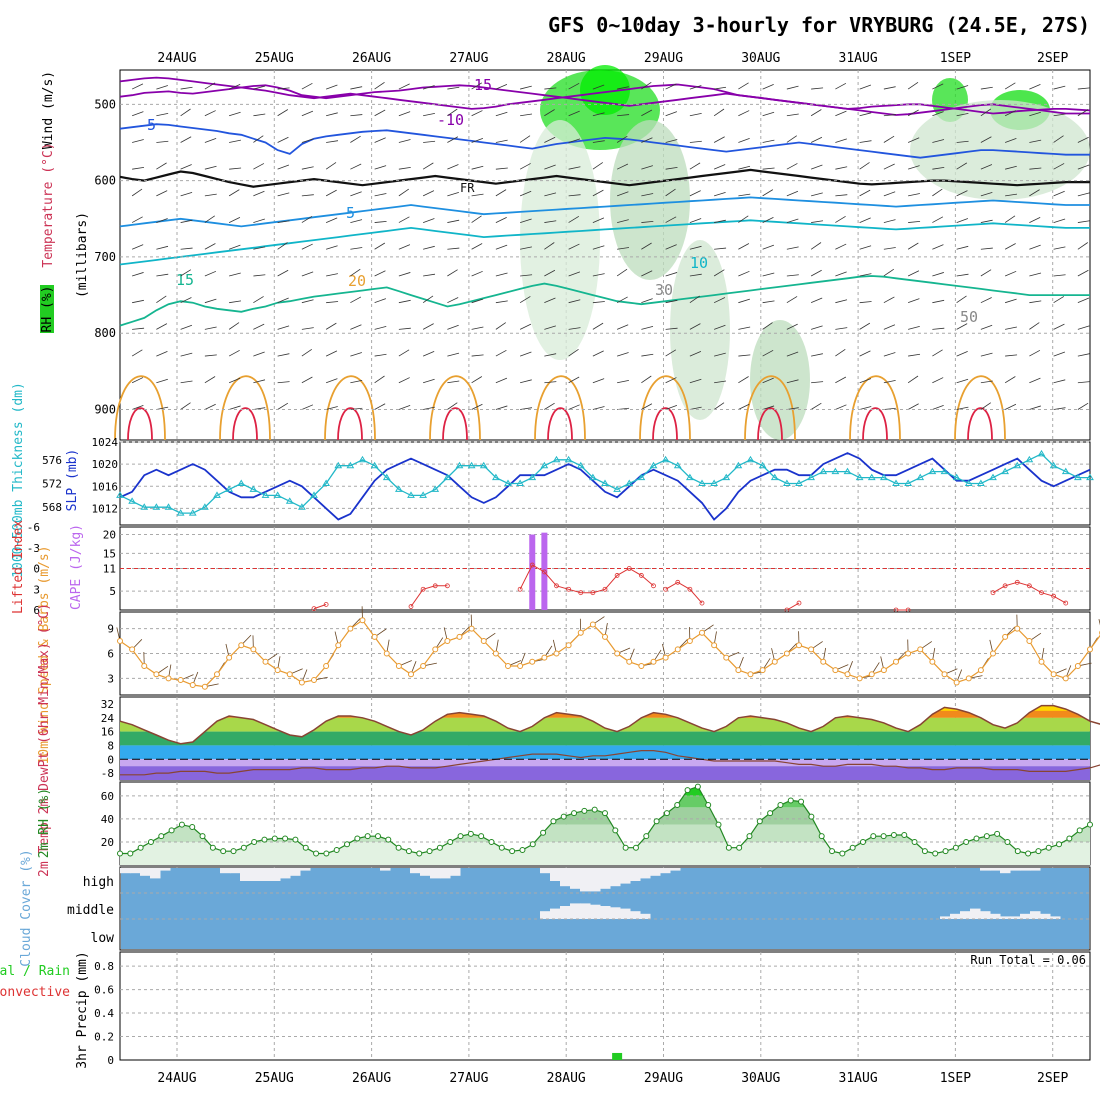 Image resolution: width=1100 pixels, height=1100 pixels. What do you see at coordinates (36, 569) in the screenshot?
I see `li-tick: 0` at bounding box center [36, 569].